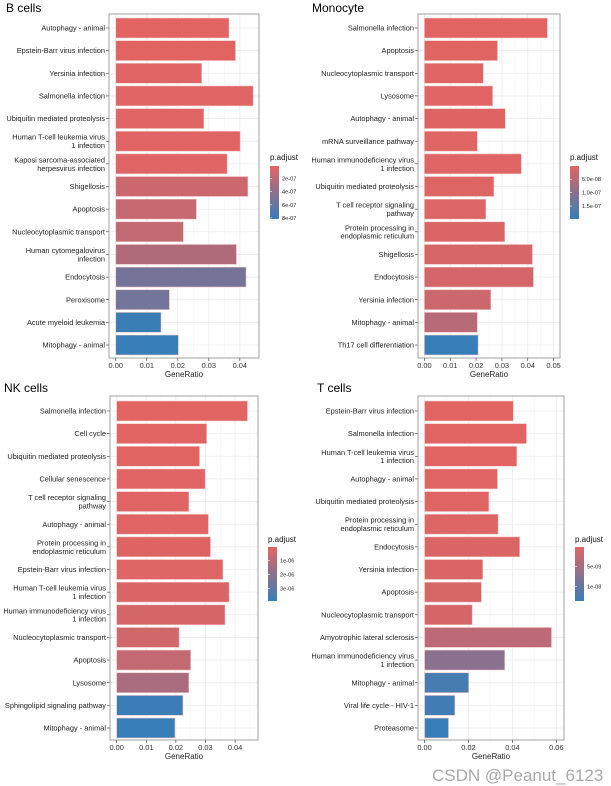 This screenshot has height=786, width=611. Describe the element at coordinates (67, 497) in the screenshot. I see `category-label-line: T cell receptor signaling` at that location.